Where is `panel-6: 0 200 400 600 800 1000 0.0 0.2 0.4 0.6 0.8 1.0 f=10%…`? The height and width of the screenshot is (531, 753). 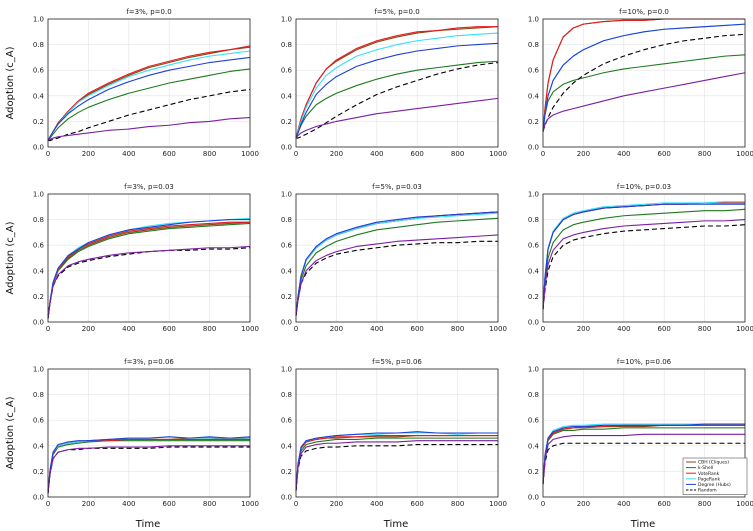
panel-6: 0 200 400 600 800 1000 0.0 0.2 0.4 0.6 0.8 1.0 f=10%… is located at coordinates (640, 258).